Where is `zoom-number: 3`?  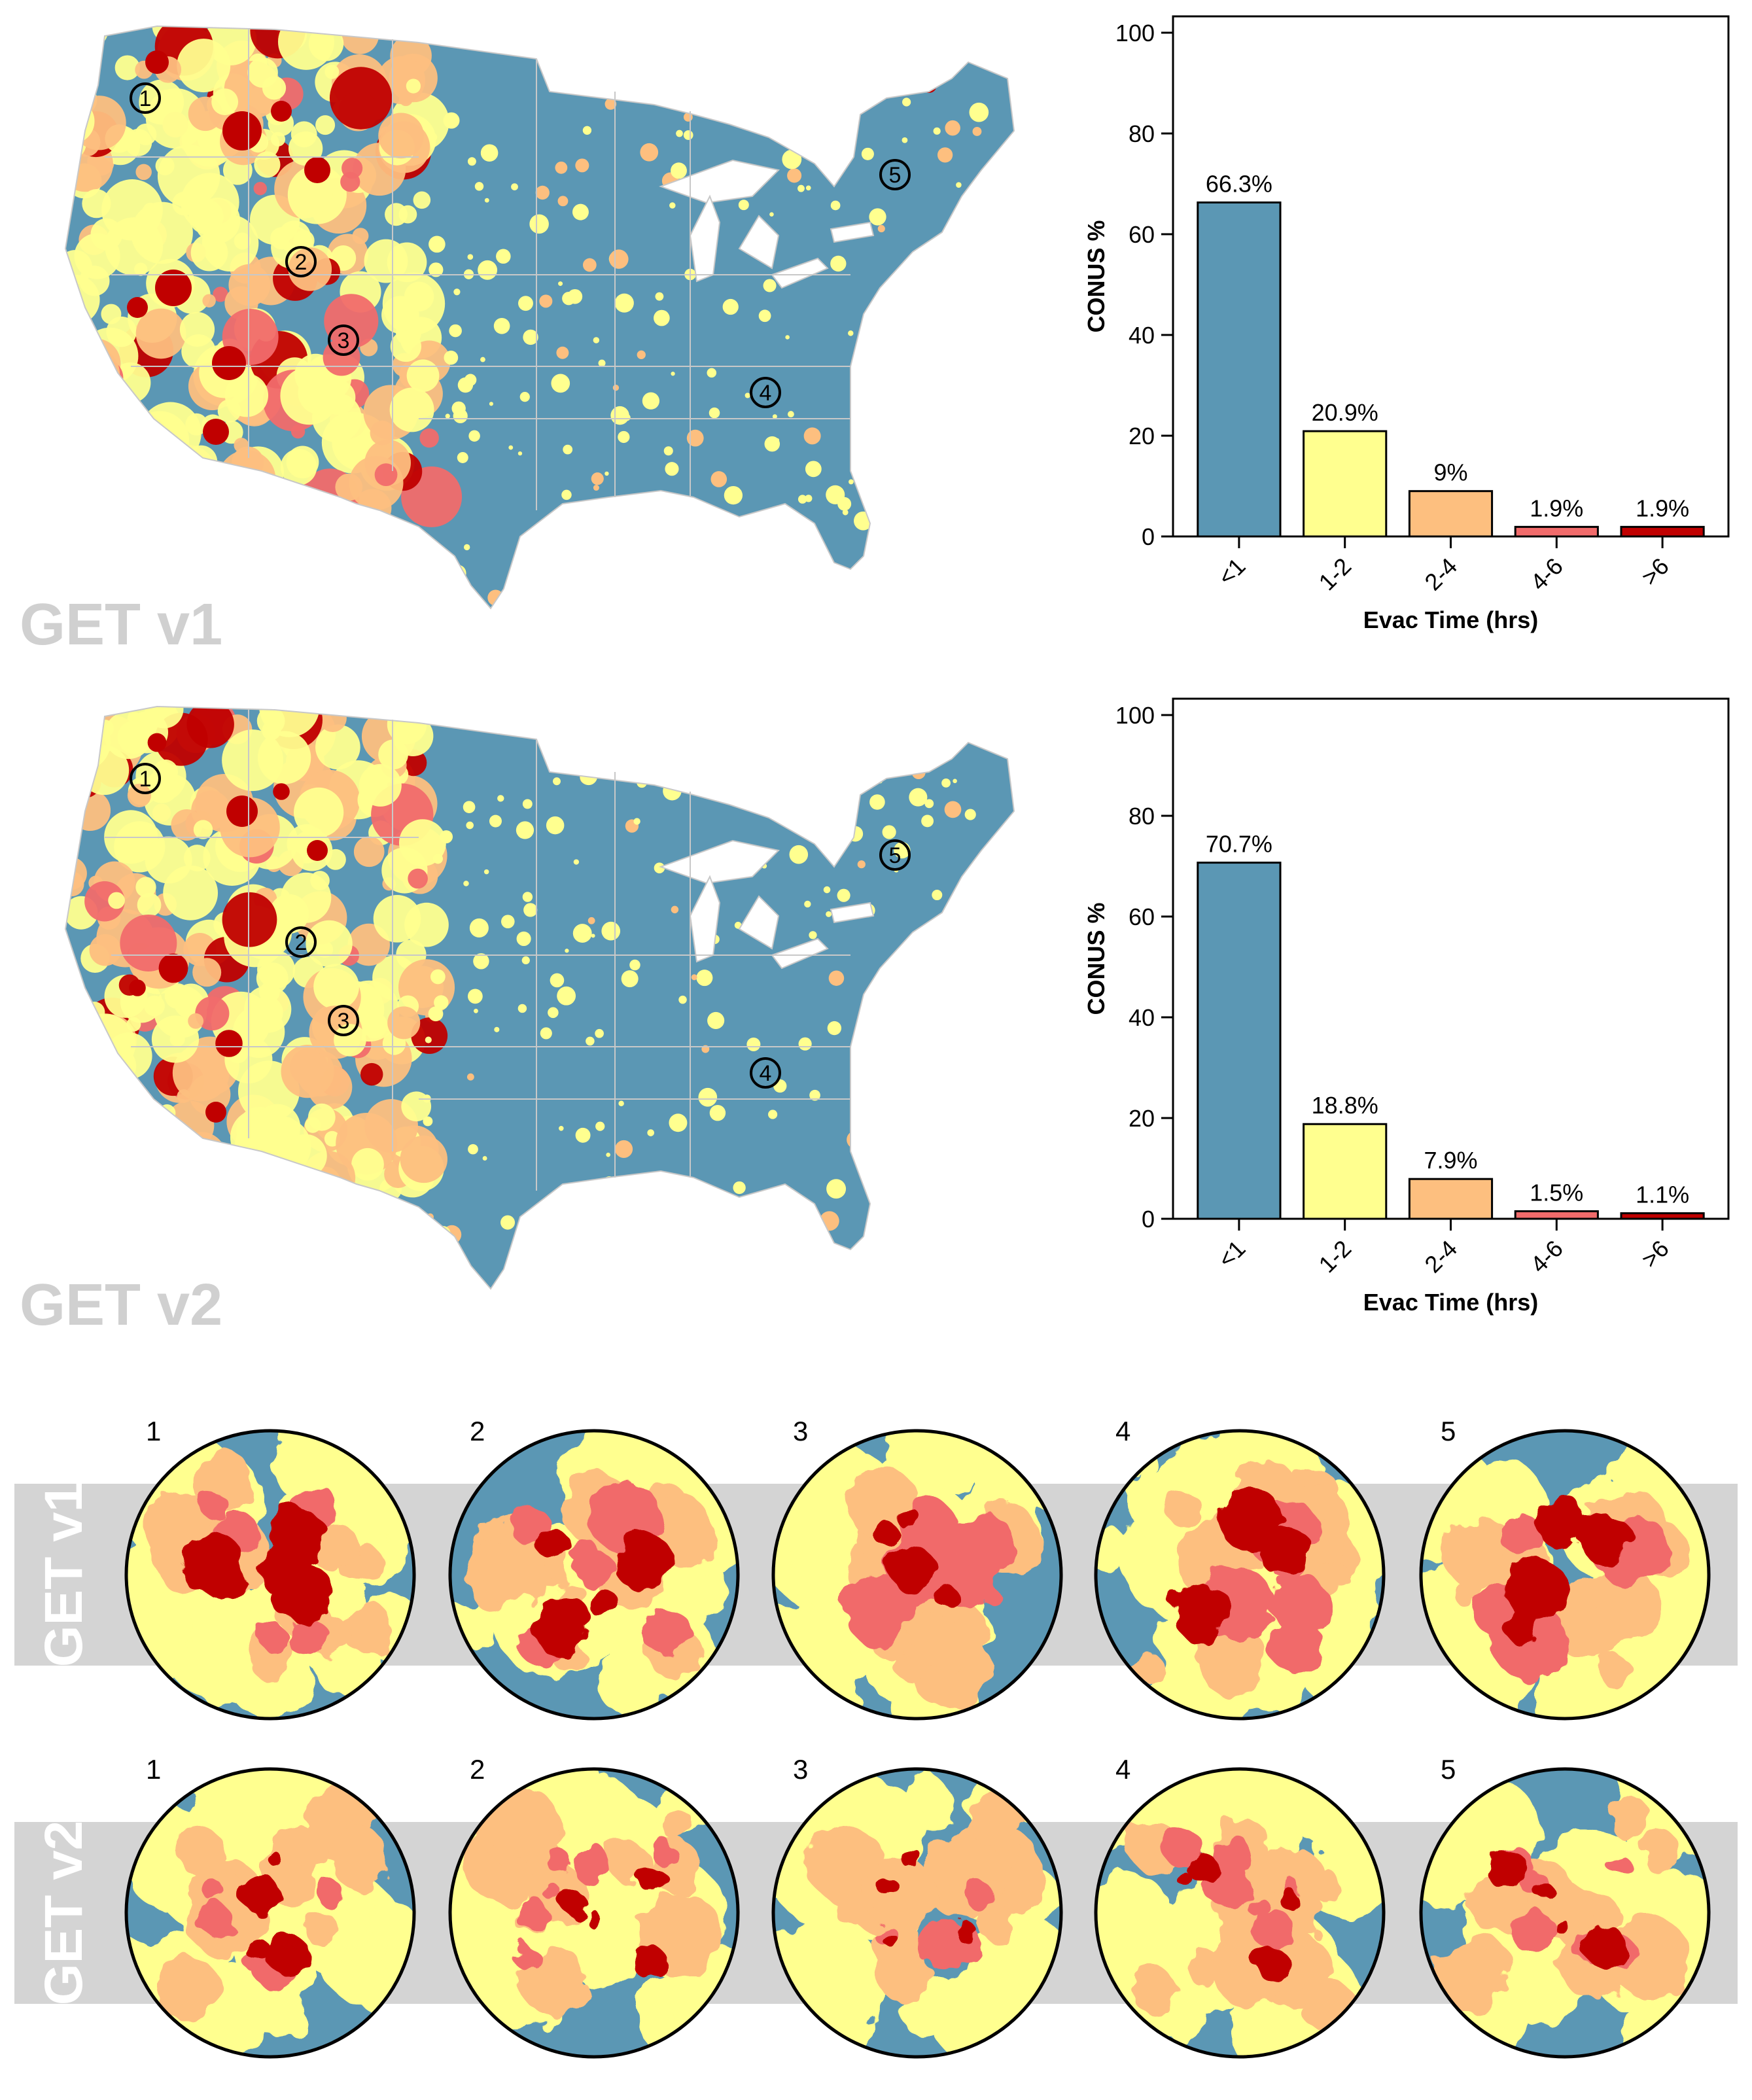
zoom-number: 3 is located at coordinates (800, 1431).